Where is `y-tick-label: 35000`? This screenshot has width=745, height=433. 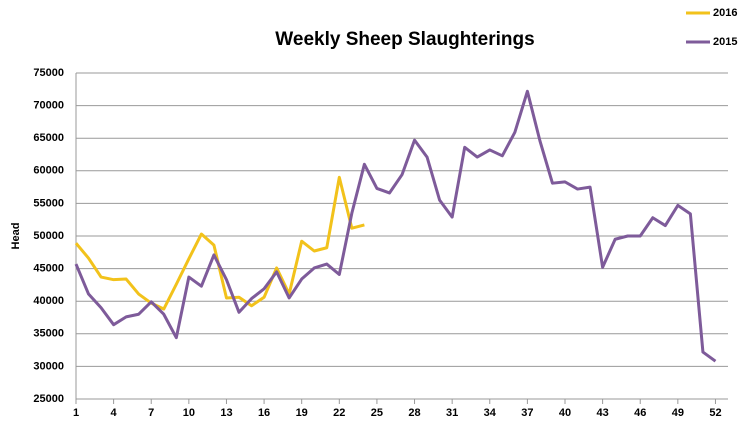 y-tick-label: 35000 is located at coordinates (48, 334).